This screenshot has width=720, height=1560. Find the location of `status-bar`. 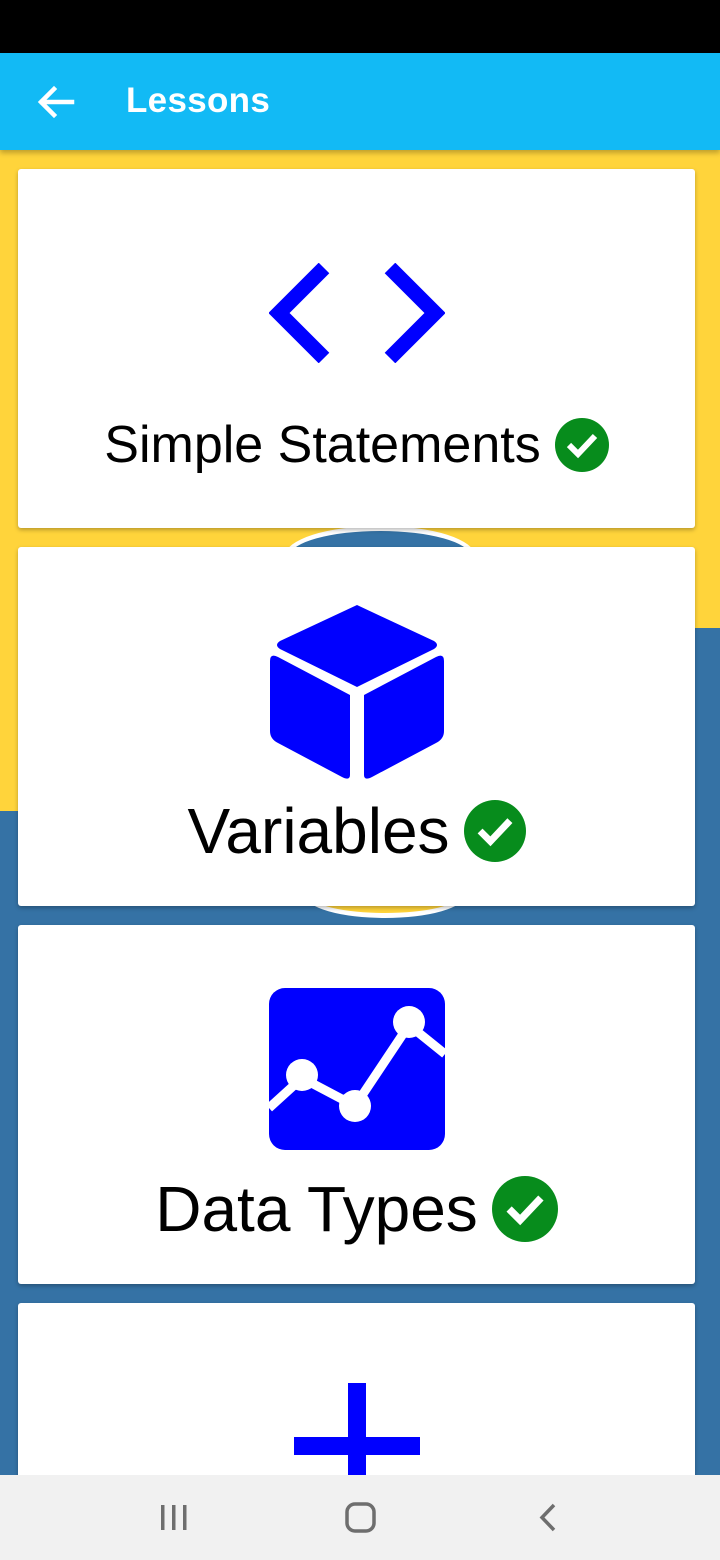

status-bar is located at coordinates (360, 26).